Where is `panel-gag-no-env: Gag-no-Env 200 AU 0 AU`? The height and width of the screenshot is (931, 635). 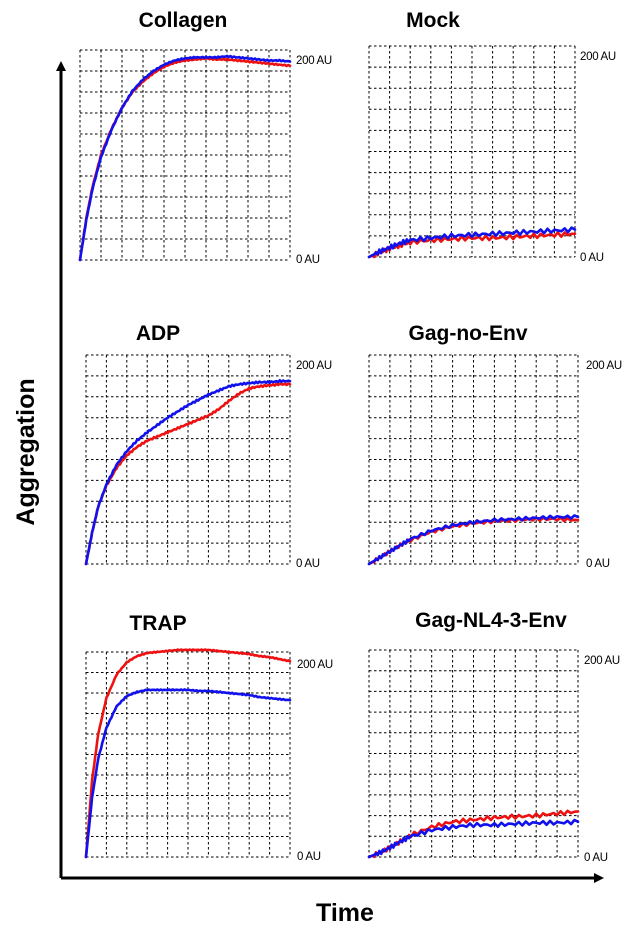
panel-gag-no-env: Gag-no-Env 200 AU 0 AU is located at coordinates (494, 446).